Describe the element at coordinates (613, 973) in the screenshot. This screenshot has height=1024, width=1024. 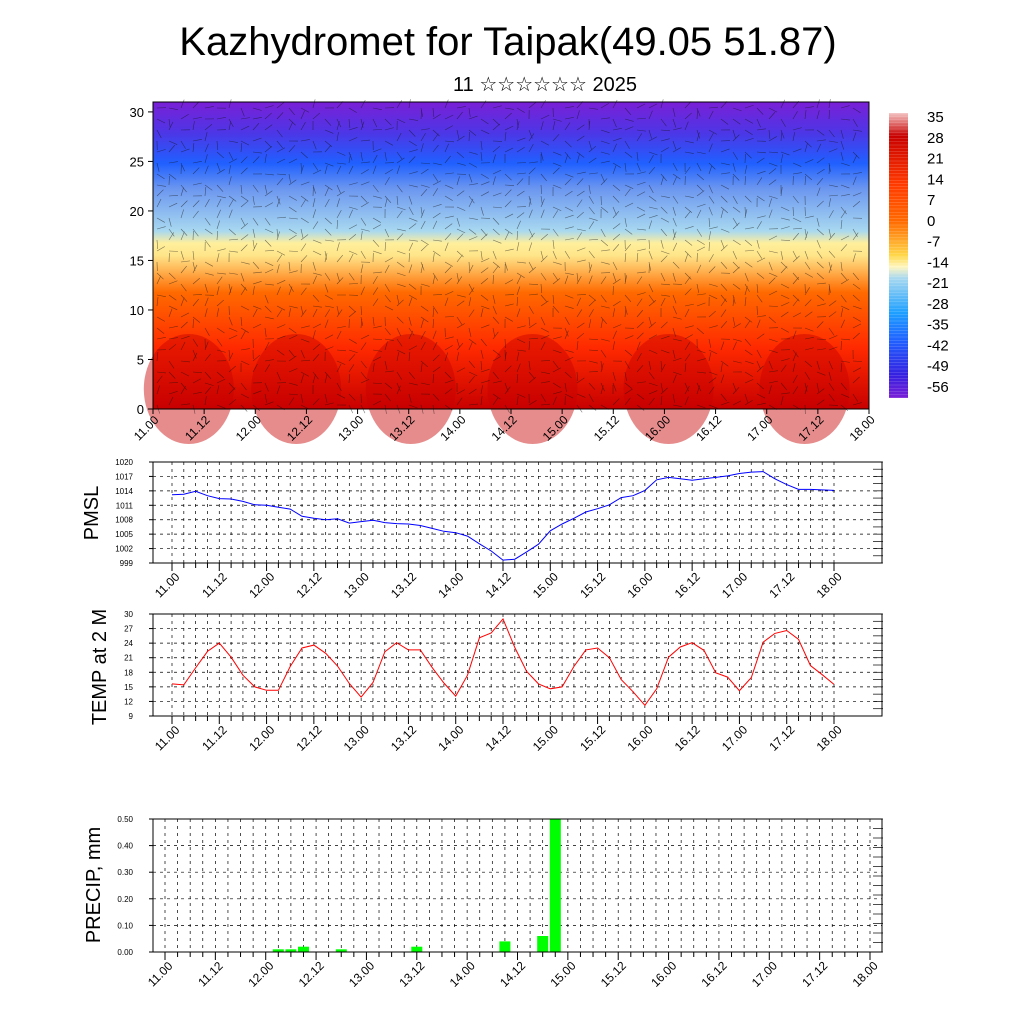
I see `precip-x-tick-label: 15.12` at that location.